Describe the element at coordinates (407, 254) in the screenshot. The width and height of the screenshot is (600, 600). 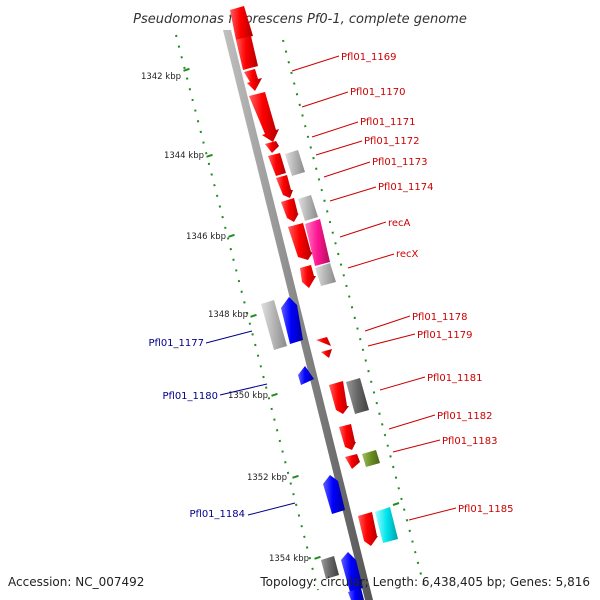
I see `gene-label-recx: recX` at that location.